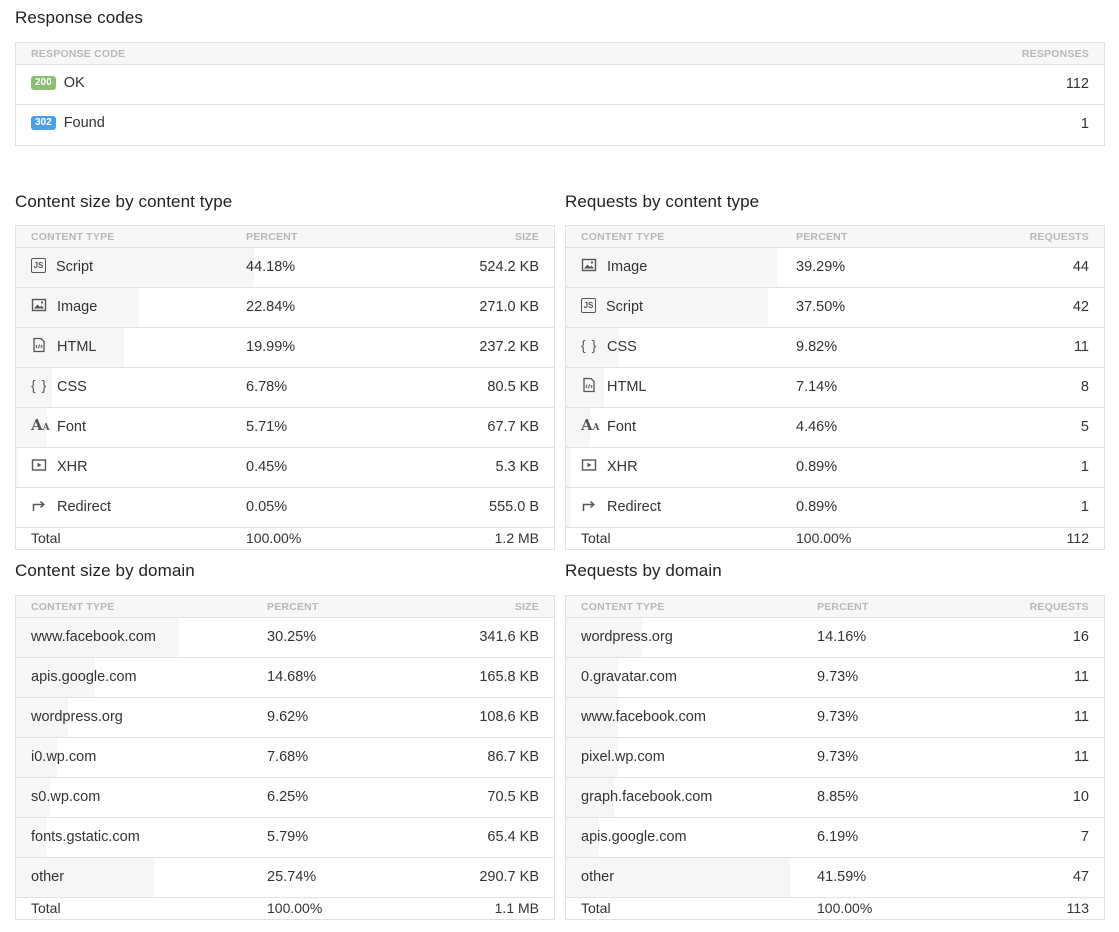 The height and width of the screenshot is (932, 1119). Describe the element at coordinates (79, 17) in the screenshot. I see `response-codes-title: Response codes` at that location.